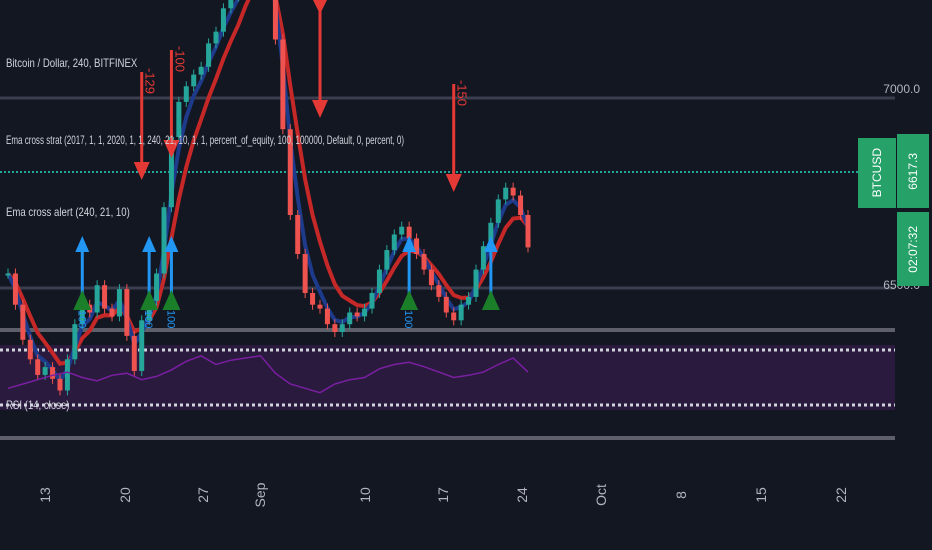 The height and width of the screenshot is (550, 932). What do you see at coordinates (268, 374) in the screenshot?
I see `rsi-line` at bounding box center [268, 374].